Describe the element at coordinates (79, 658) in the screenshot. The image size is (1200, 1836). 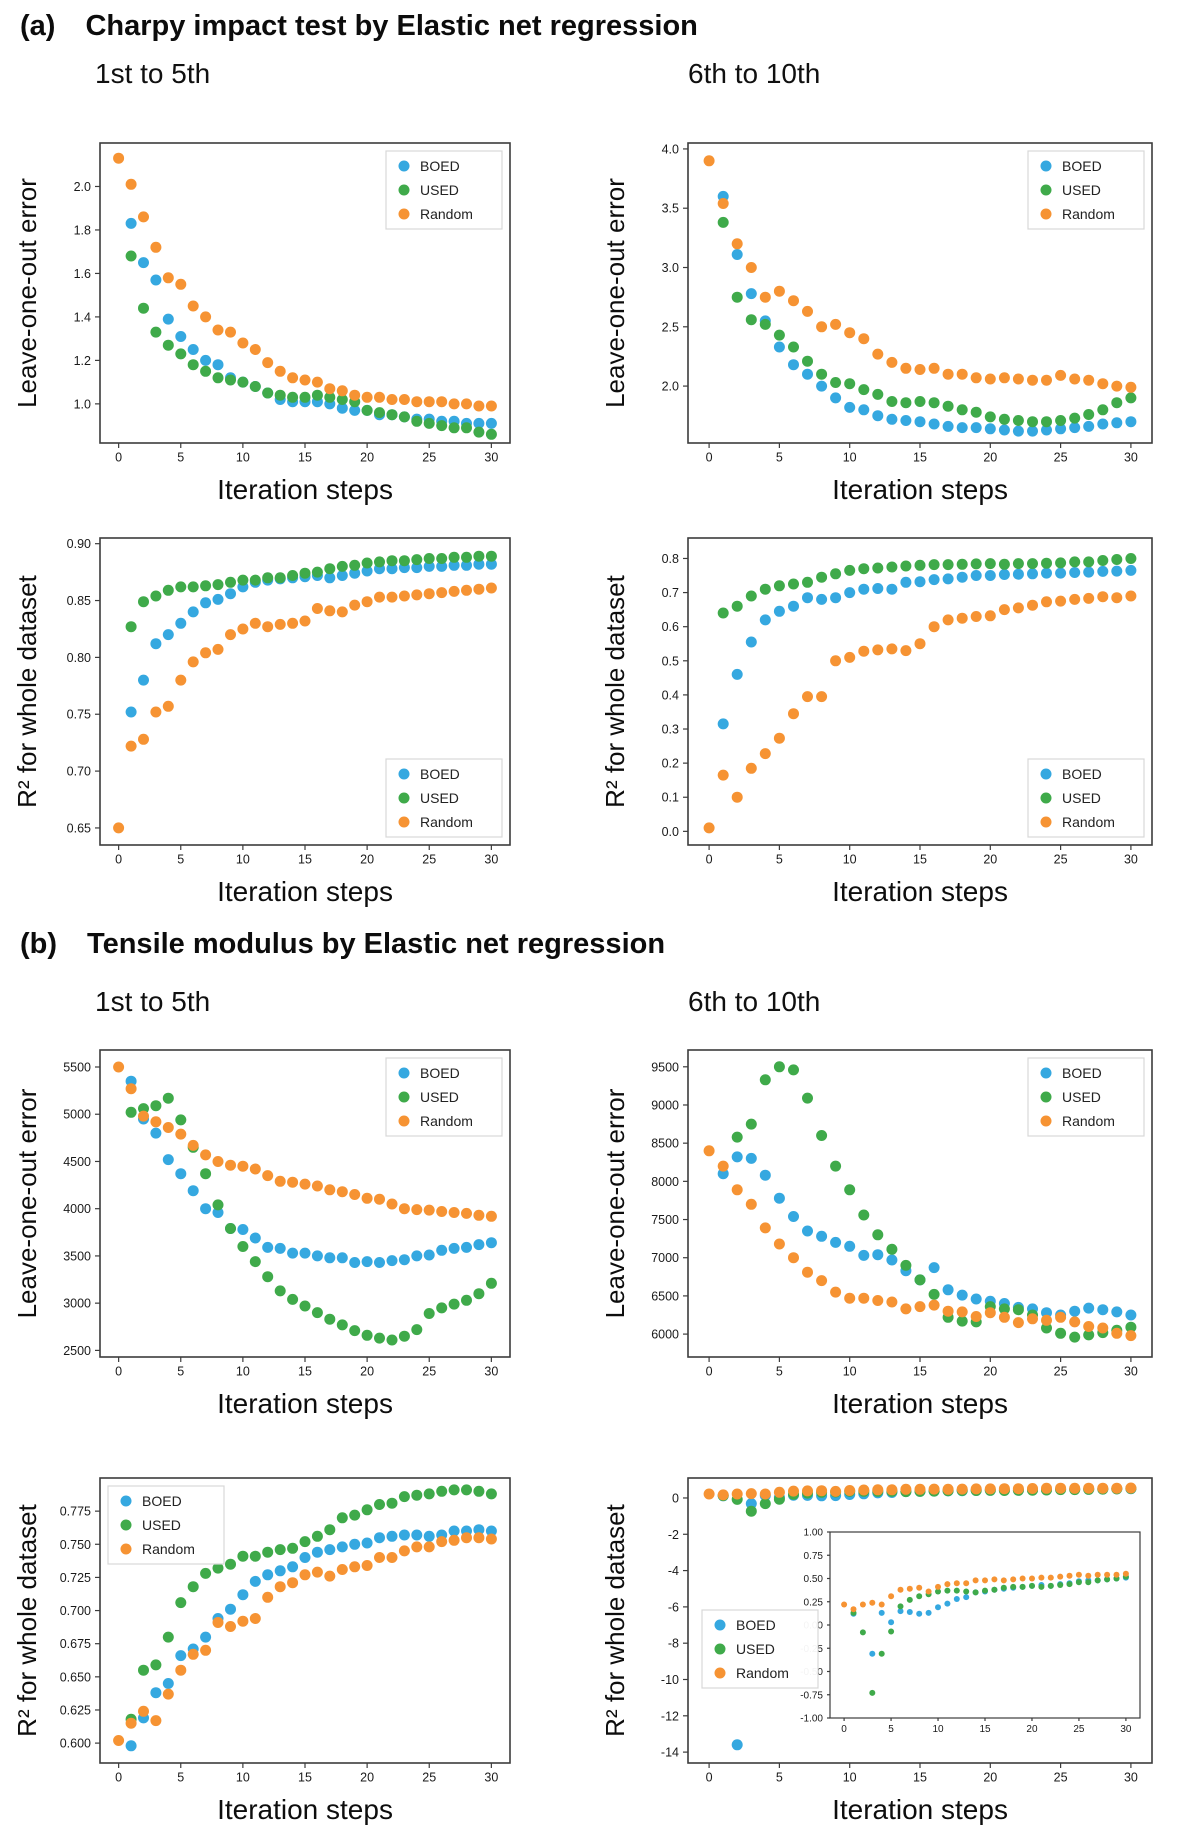
I see `svg-text: 0.80` at that location.